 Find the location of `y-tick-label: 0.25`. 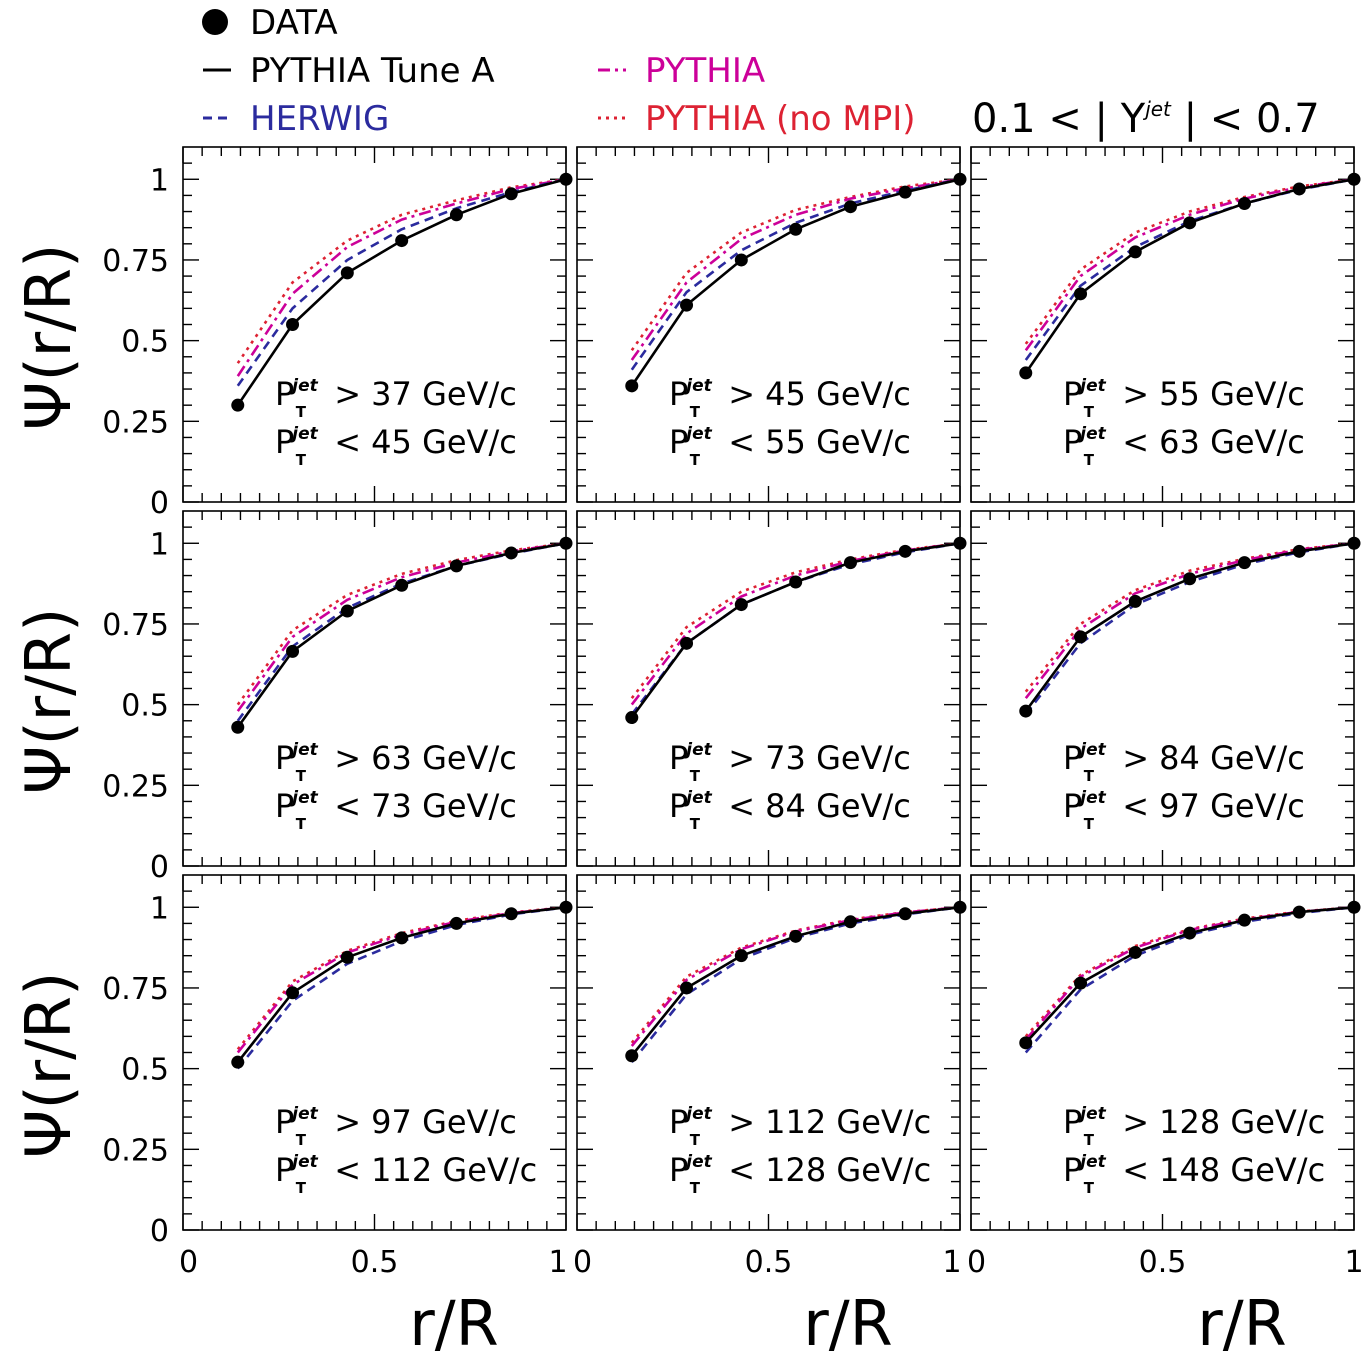

y-tick-label: 0.25 is located at coordinates (135, 422).